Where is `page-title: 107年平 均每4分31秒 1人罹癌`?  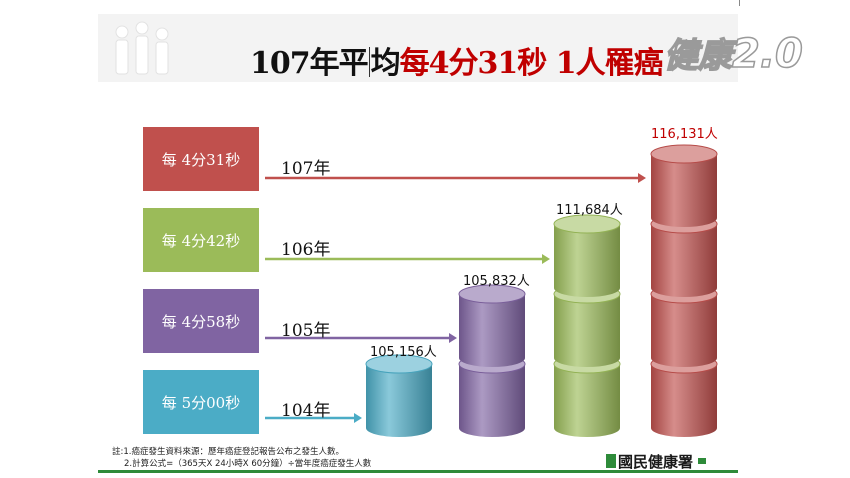 page-title: 107年平 均每4分31秒 1人罹癌 is located at coordinates (457, 60).